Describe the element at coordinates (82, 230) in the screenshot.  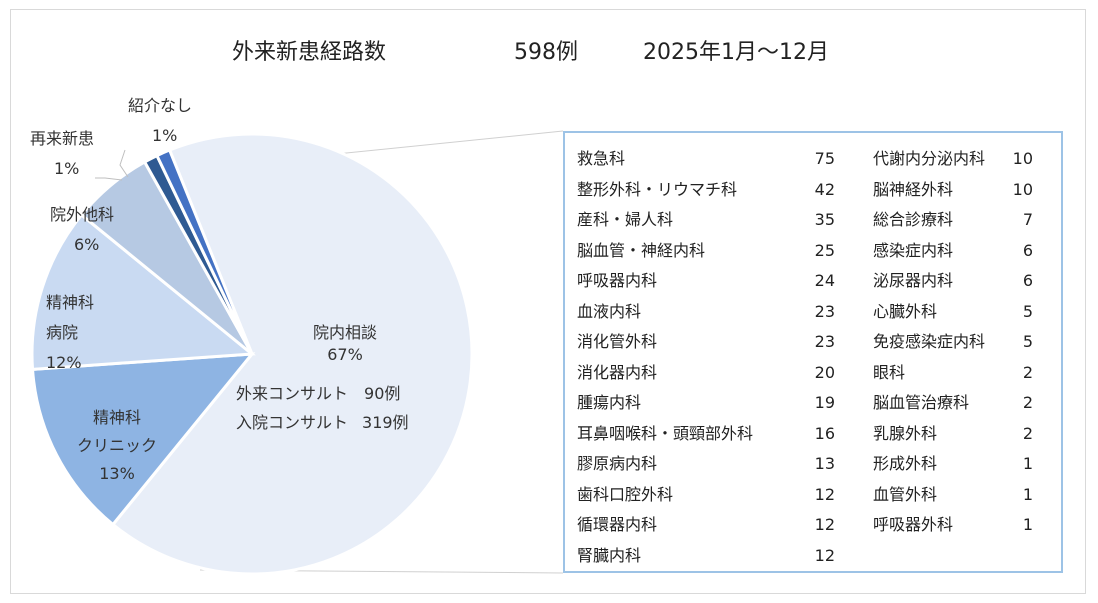
I see `pie-label-outside: 院外他科 6%` at that location.